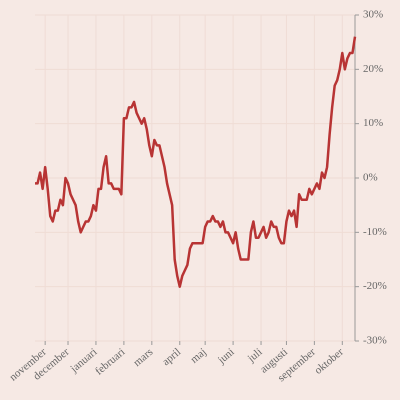 This screenshot has width=400, height=400. I want to click on y-tick-label: -10%, so click(375, 232).